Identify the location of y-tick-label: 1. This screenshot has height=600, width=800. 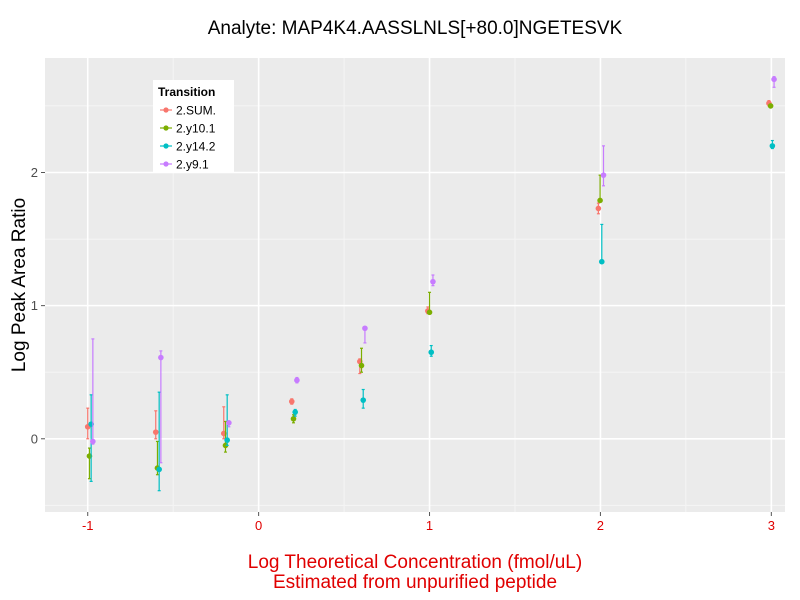
(34, 305).